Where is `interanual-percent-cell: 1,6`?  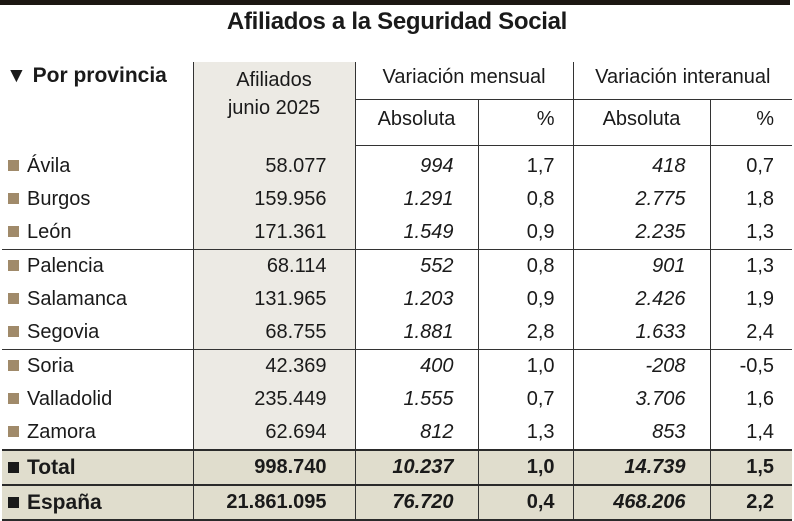
interanual-percent-cell: 1,6 is located at coordinates (751, 399).